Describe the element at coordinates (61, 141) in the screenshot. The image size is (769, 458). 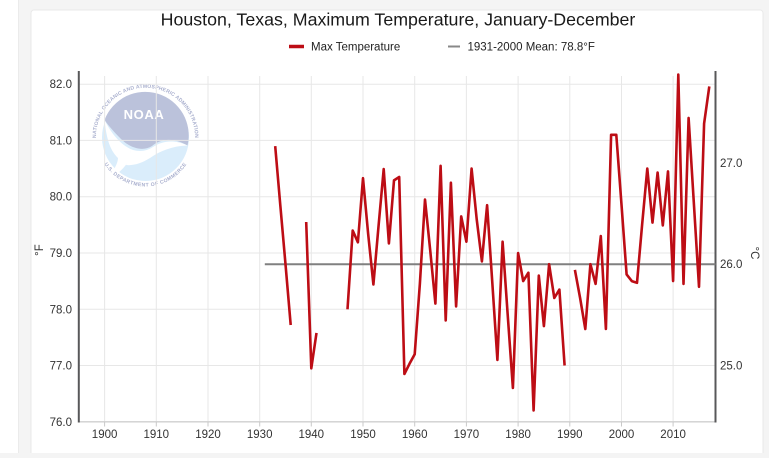
I see `svg-text: 81.0` at that location.